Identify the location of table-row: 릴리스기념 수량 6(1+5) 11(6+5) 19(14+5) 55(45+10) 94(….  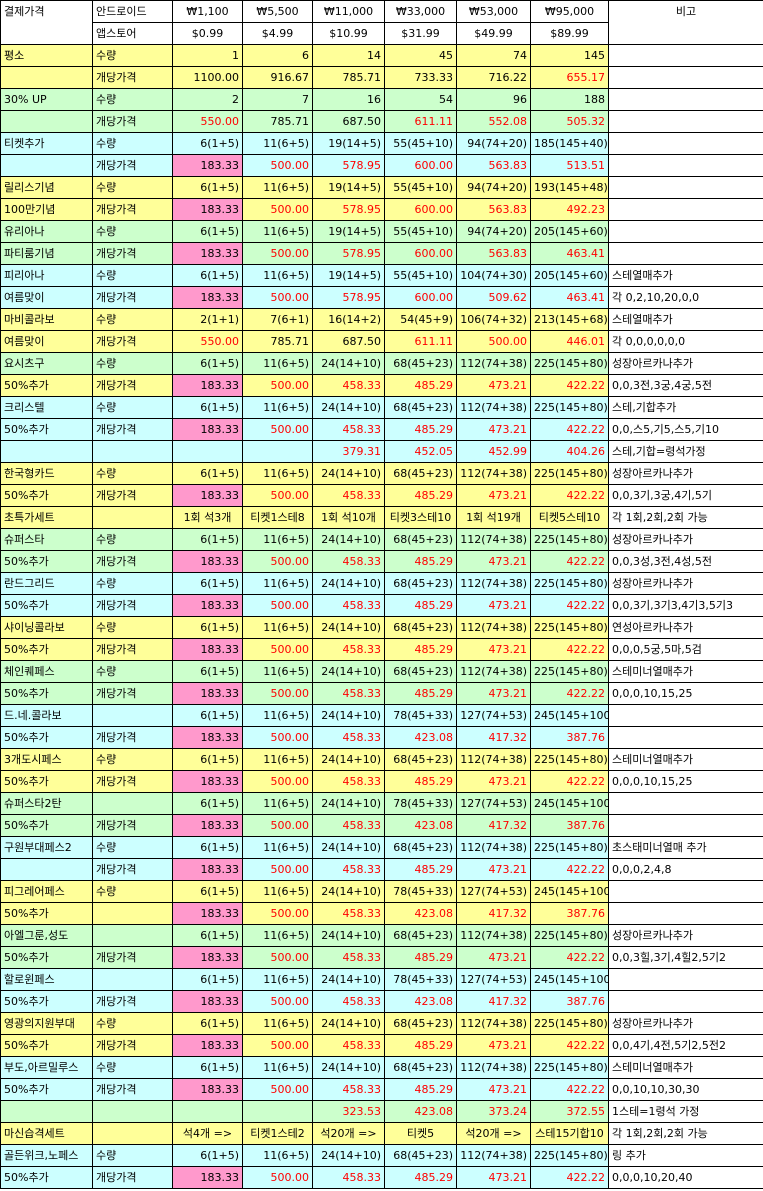
(381, 187).